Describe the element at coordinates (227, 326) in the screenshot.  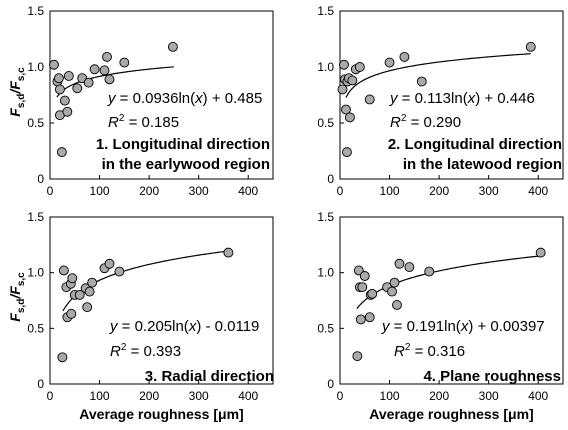
I see `equation-part: ) - 0.0119` at that location.